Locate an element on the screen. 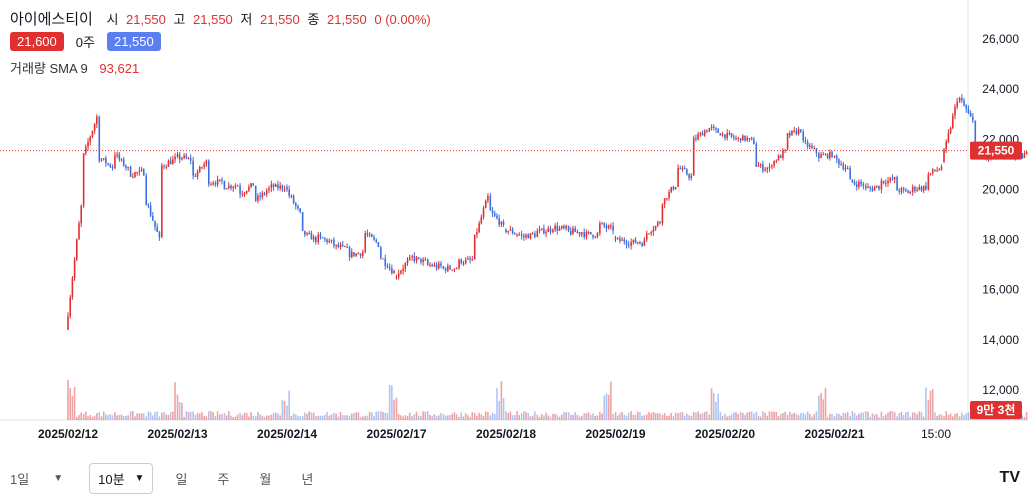 The image size is (1028, 501). tradingview-logo: TV is located at coordinates (1009, 477).